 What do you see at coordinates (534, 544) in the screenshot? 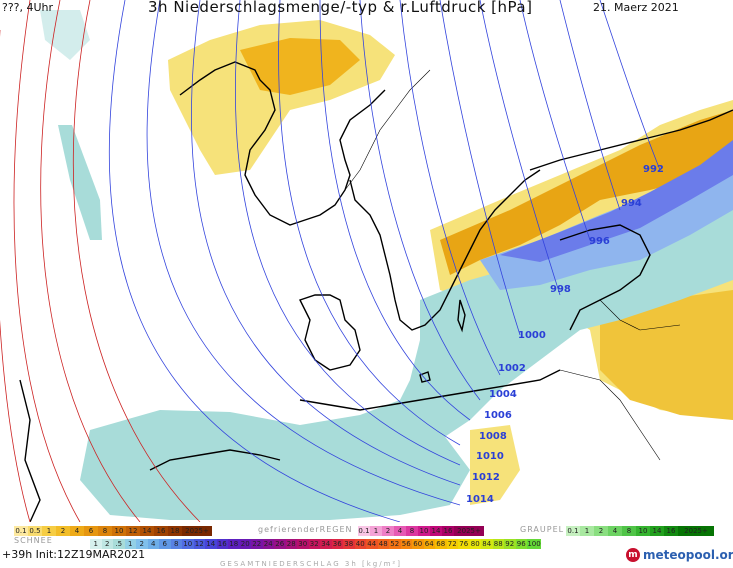
I see `legend-cell: 100` at bounding box center [534, 544].